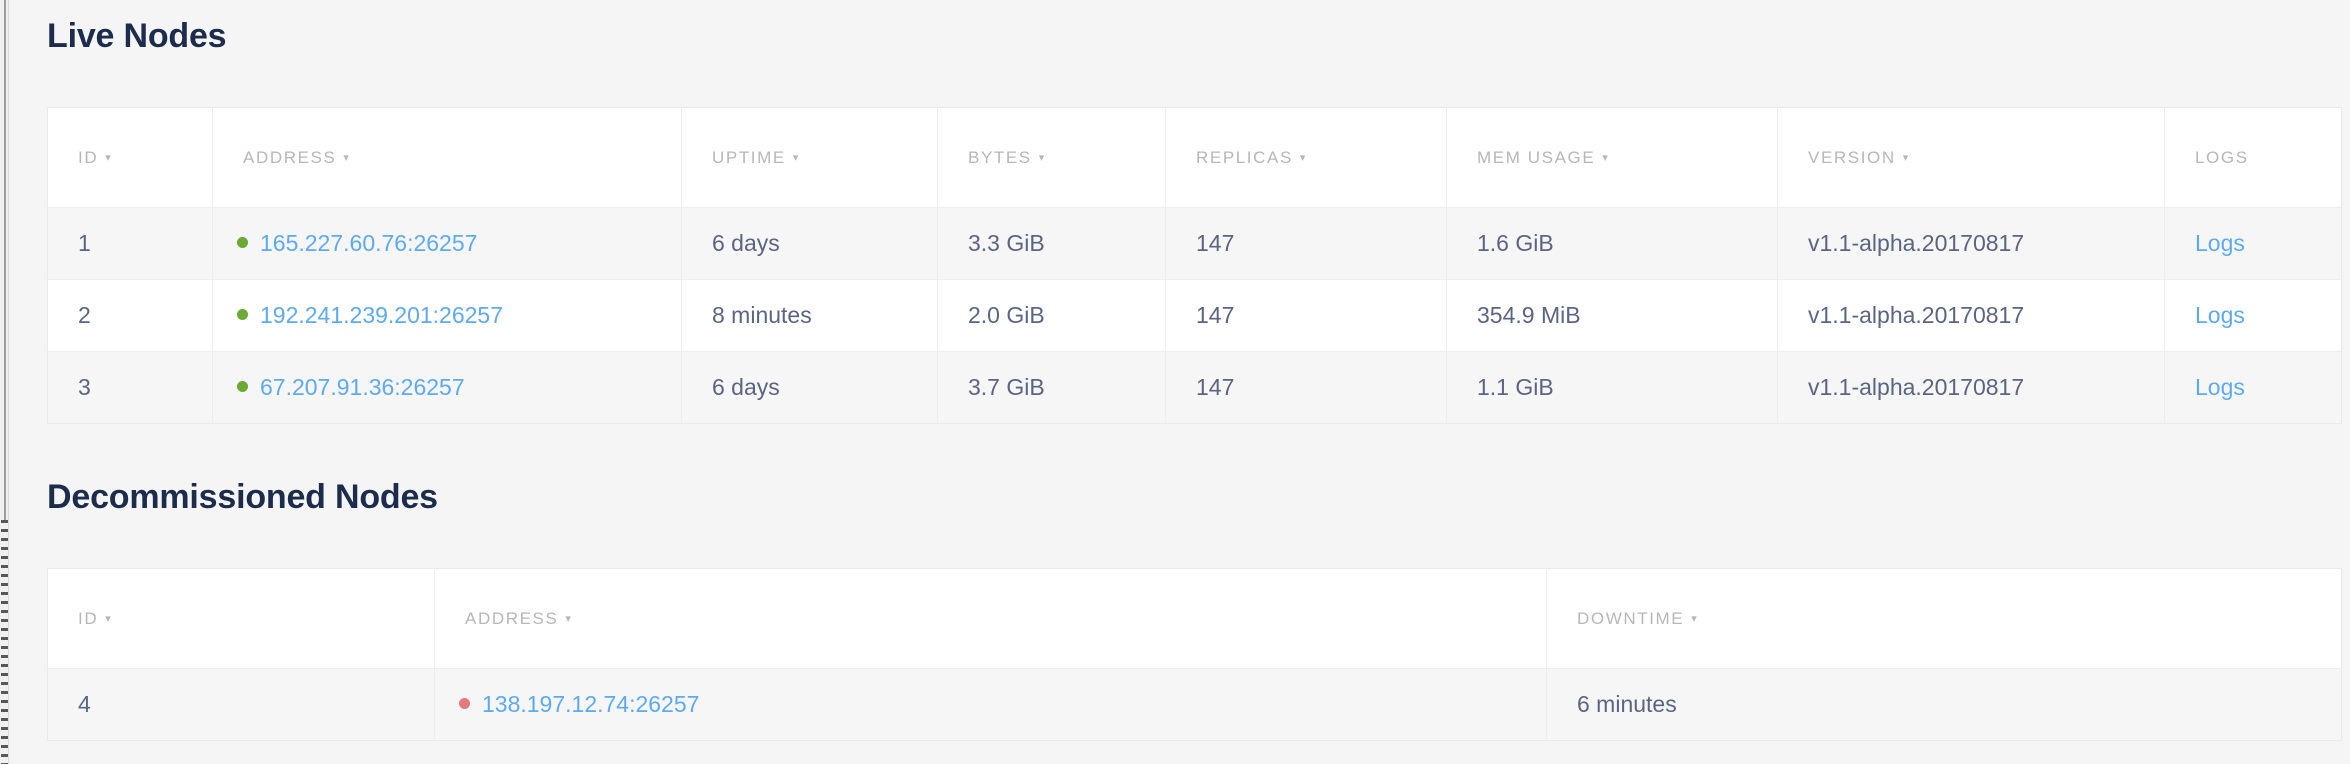 This screenshot has width=2350, height=764. I want to click on cell-bytes: 2.0 GiB, so click(1051, 315).